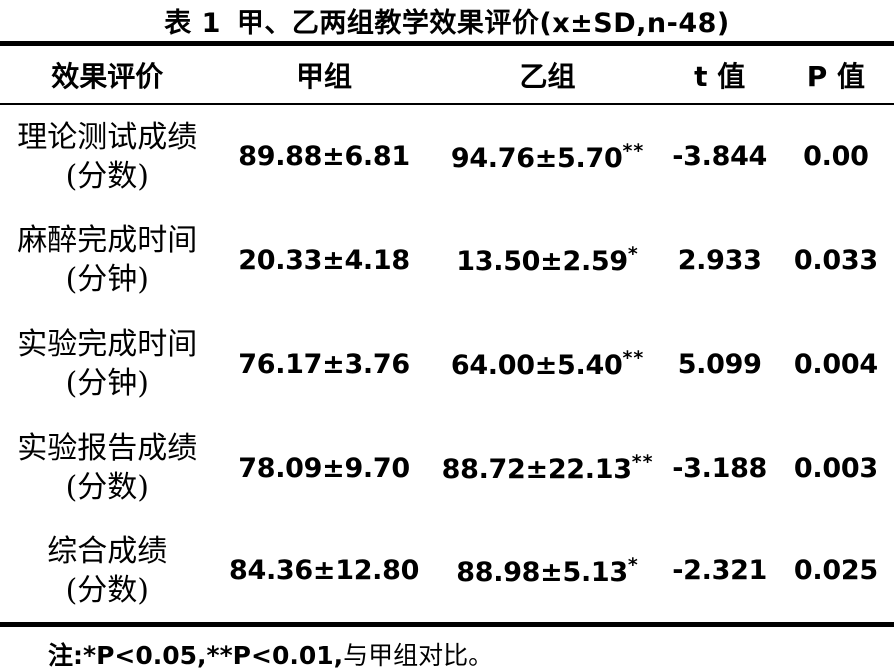 The width and height of the screenshot is (894, 672). Describe the element at coordinates (542, 261) in the screenshot. I see `group-b-number: 13.50±2.59` at that location.